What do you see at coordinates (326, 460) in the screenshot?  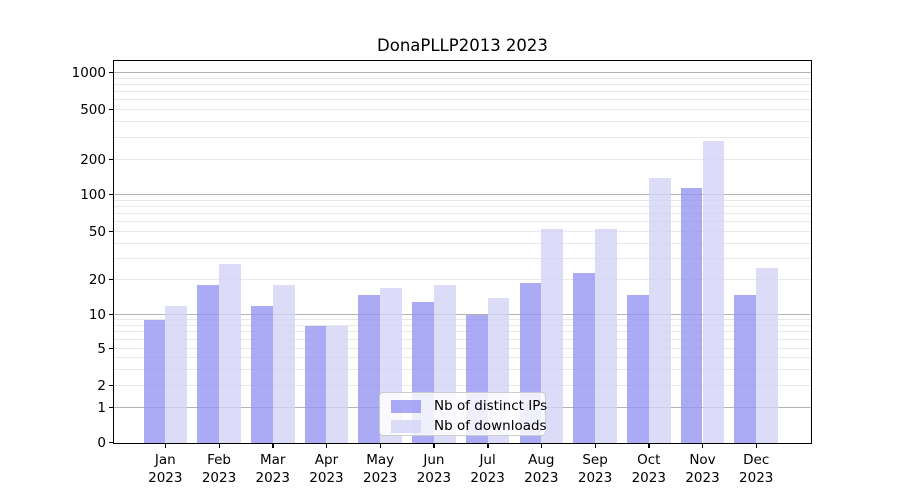 I see `x-tick-month: Apr` at bounding box center [326, 460].